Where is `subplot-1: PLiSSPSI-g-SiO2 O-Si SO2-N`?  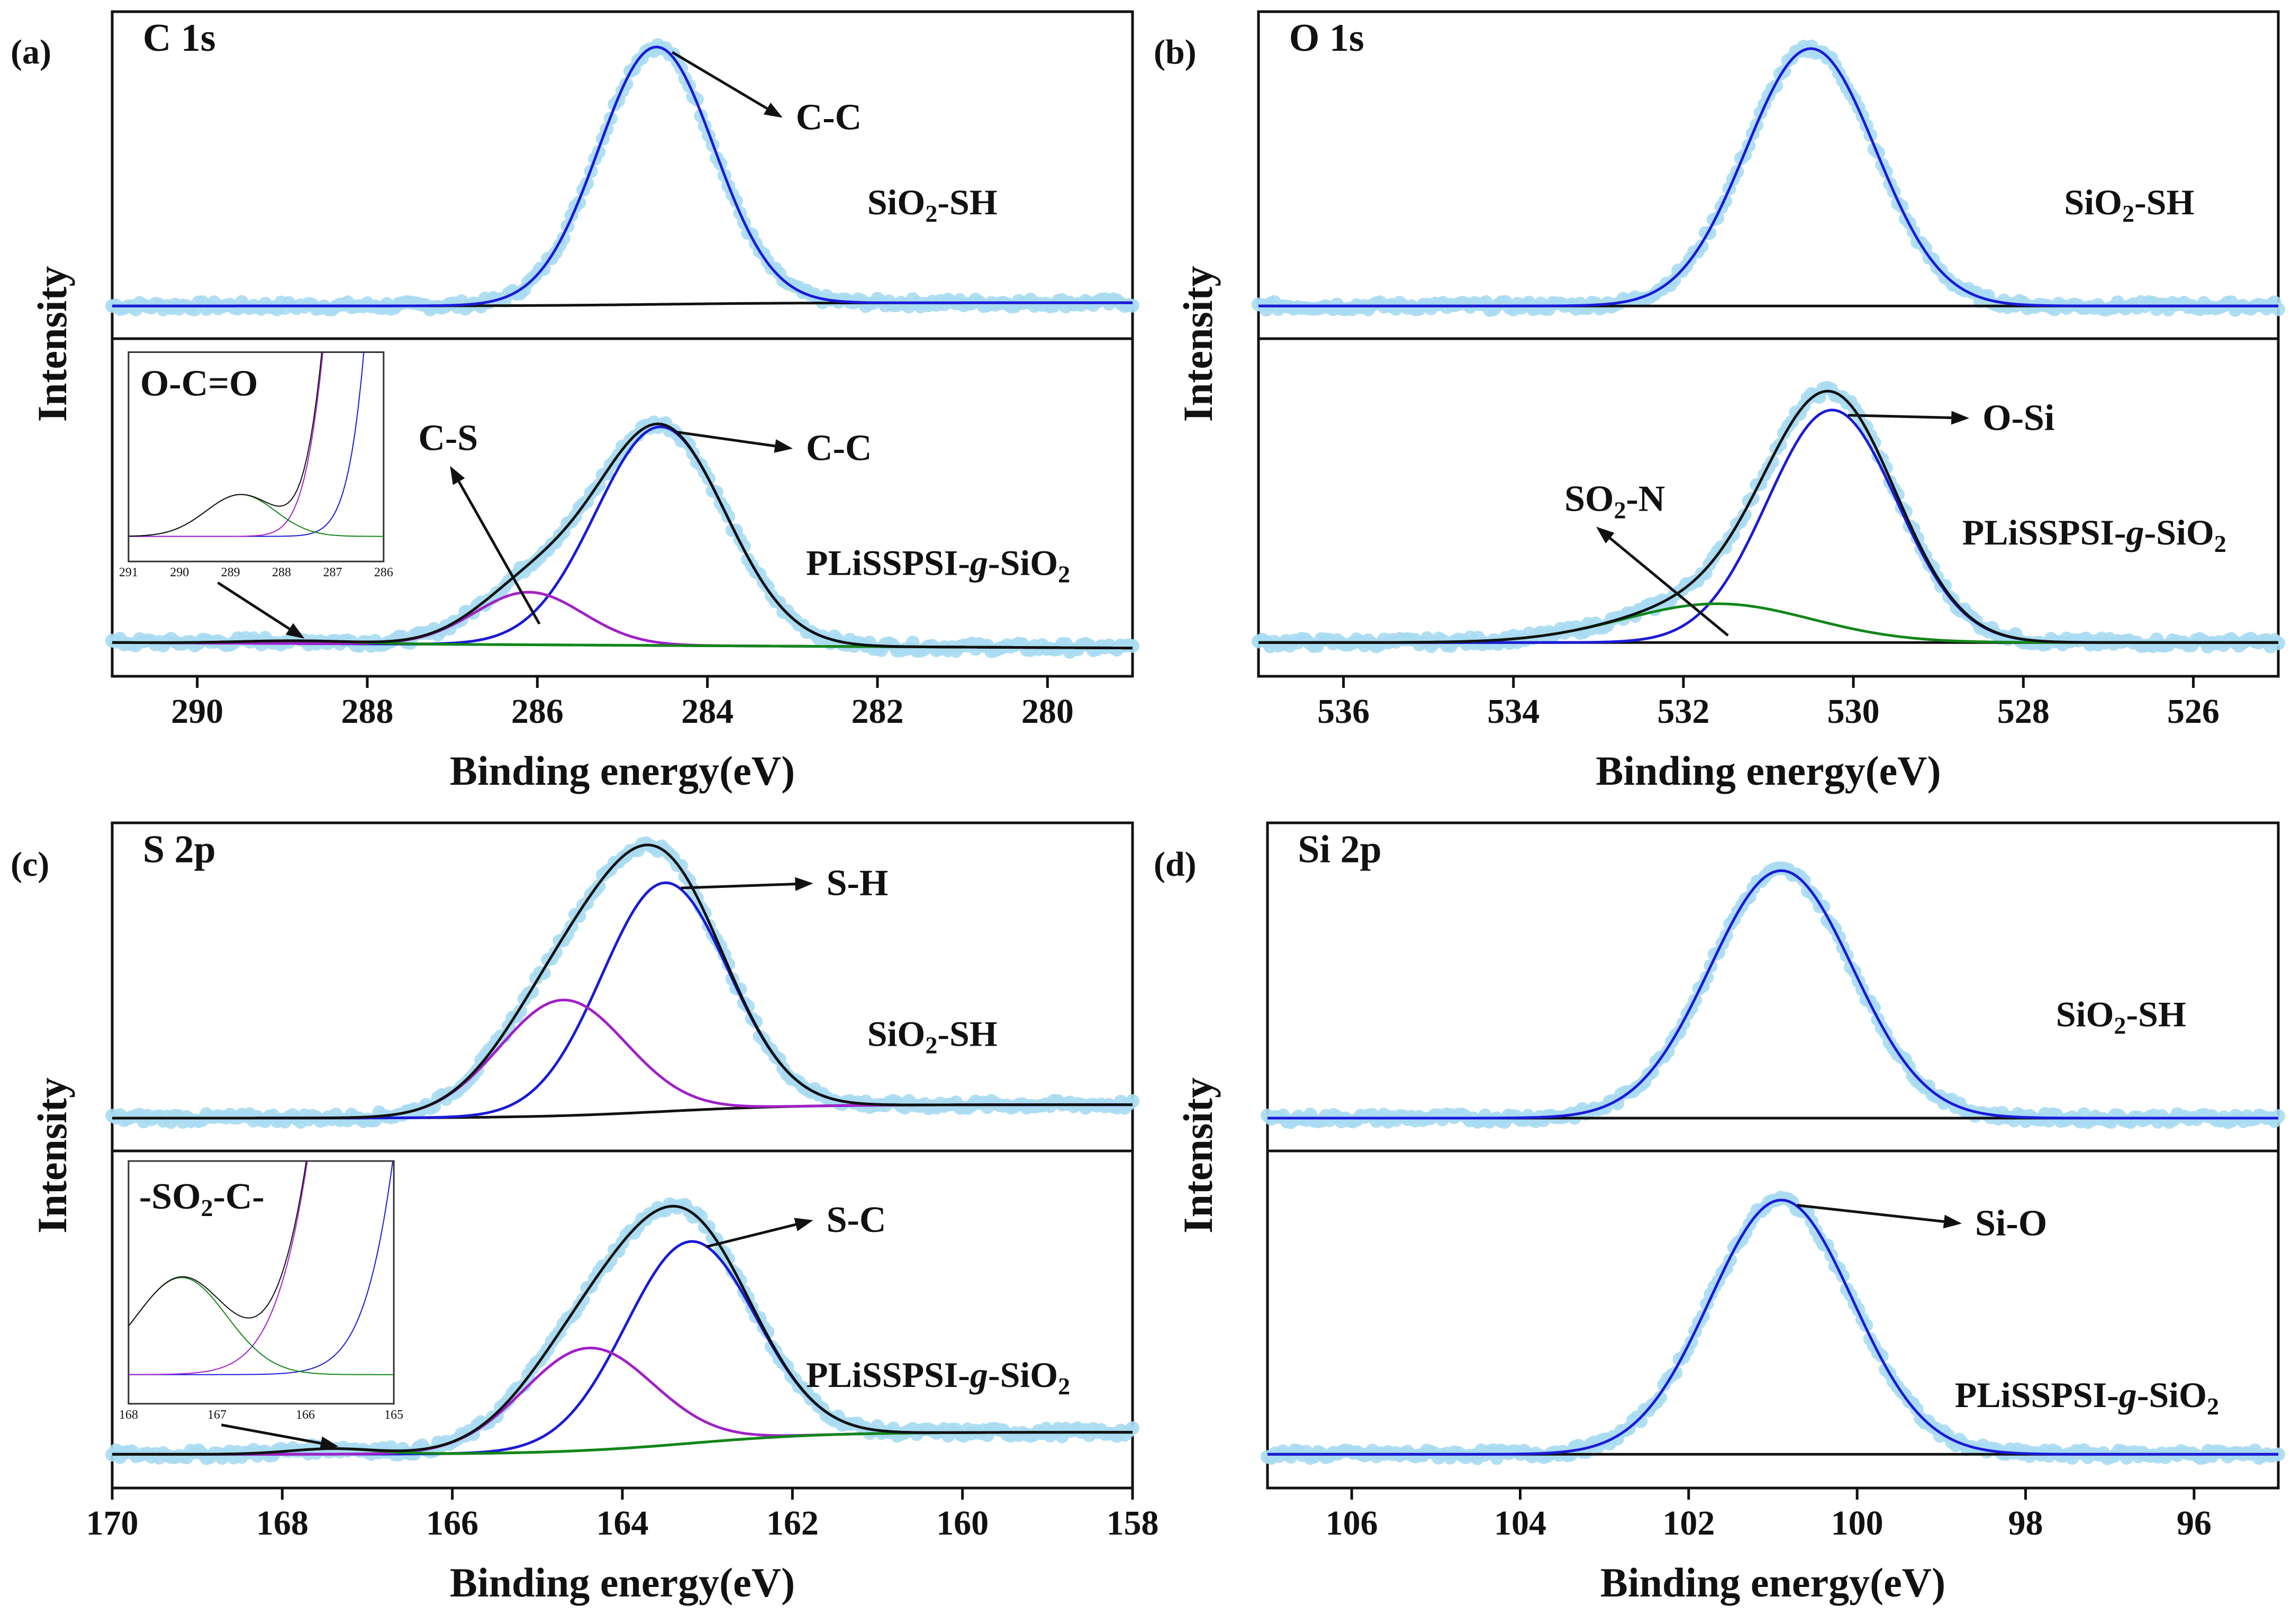 subplot-1: PLiSSPSI-g-SiO2 O-Si SO2-N is located at coordinates (1768, 517).